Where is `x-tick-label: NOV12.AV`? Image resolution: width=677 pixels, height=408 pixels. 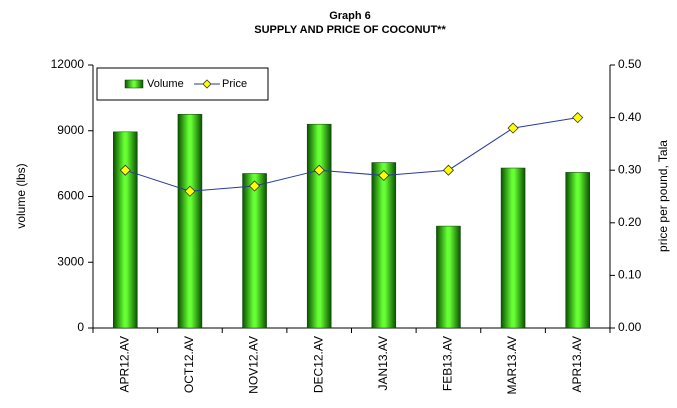 x-tick-label: NOV12.AV is located at coordinates (254, 365).